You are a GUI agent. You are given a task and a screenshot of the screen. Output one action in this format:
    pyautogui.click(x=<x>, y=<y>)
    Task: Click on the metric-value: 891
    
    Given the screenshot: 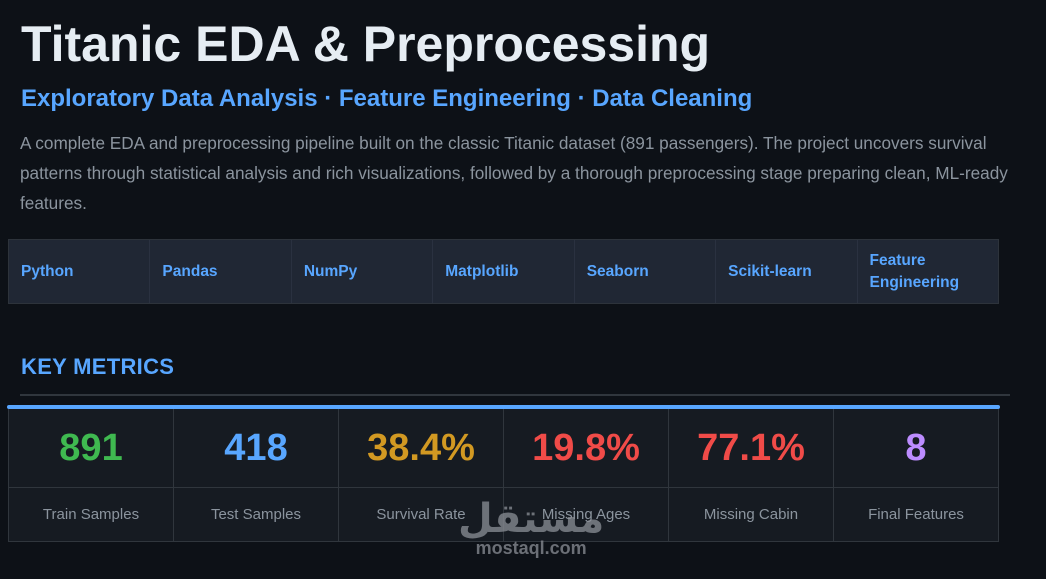 What is the action you would take?
    pyautogui.click(x=91, y=448)
    